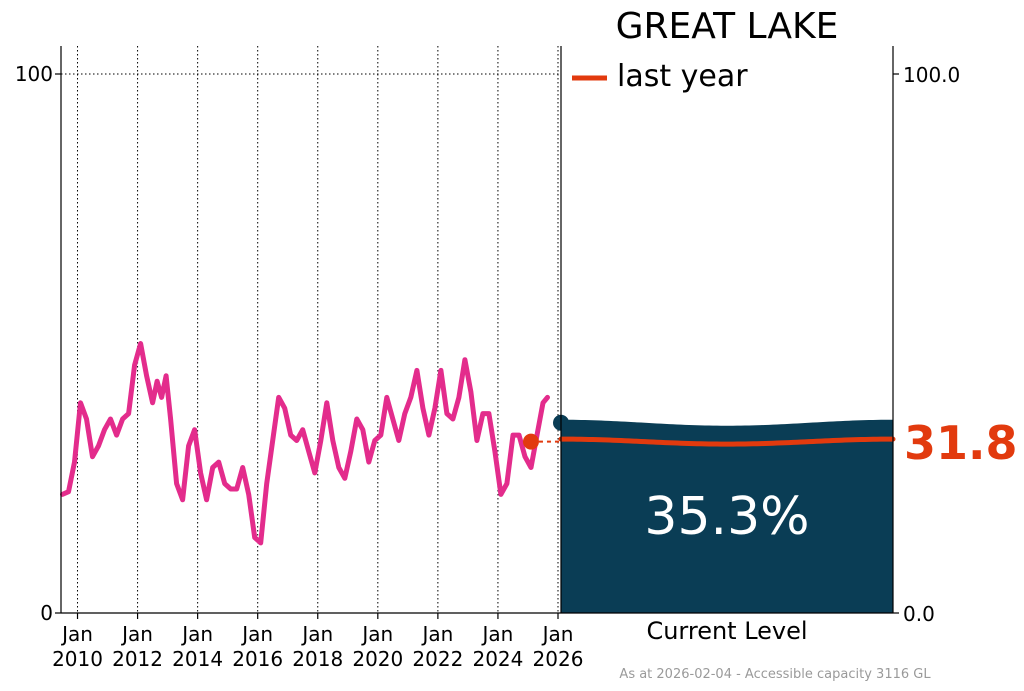  Describe the element at coordinates (376, 634) in the screenshot. I see `x-tick-month-2020: Jan` at that location.